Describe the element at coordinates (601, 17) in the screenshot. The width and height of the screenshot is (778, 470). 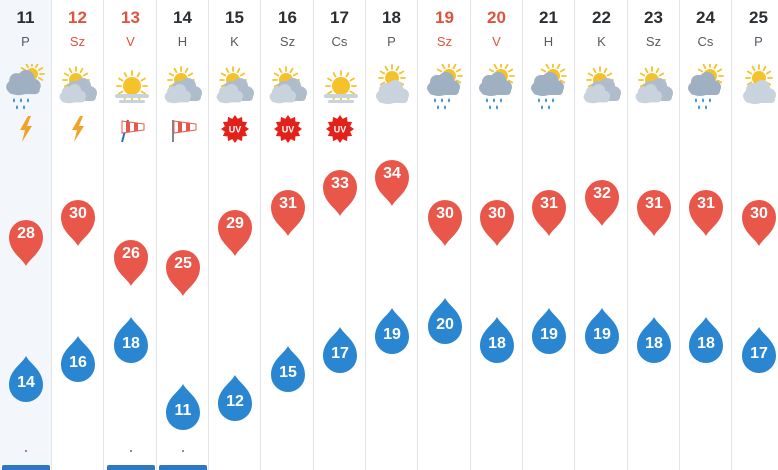
I see `day-date: 22` at that location.